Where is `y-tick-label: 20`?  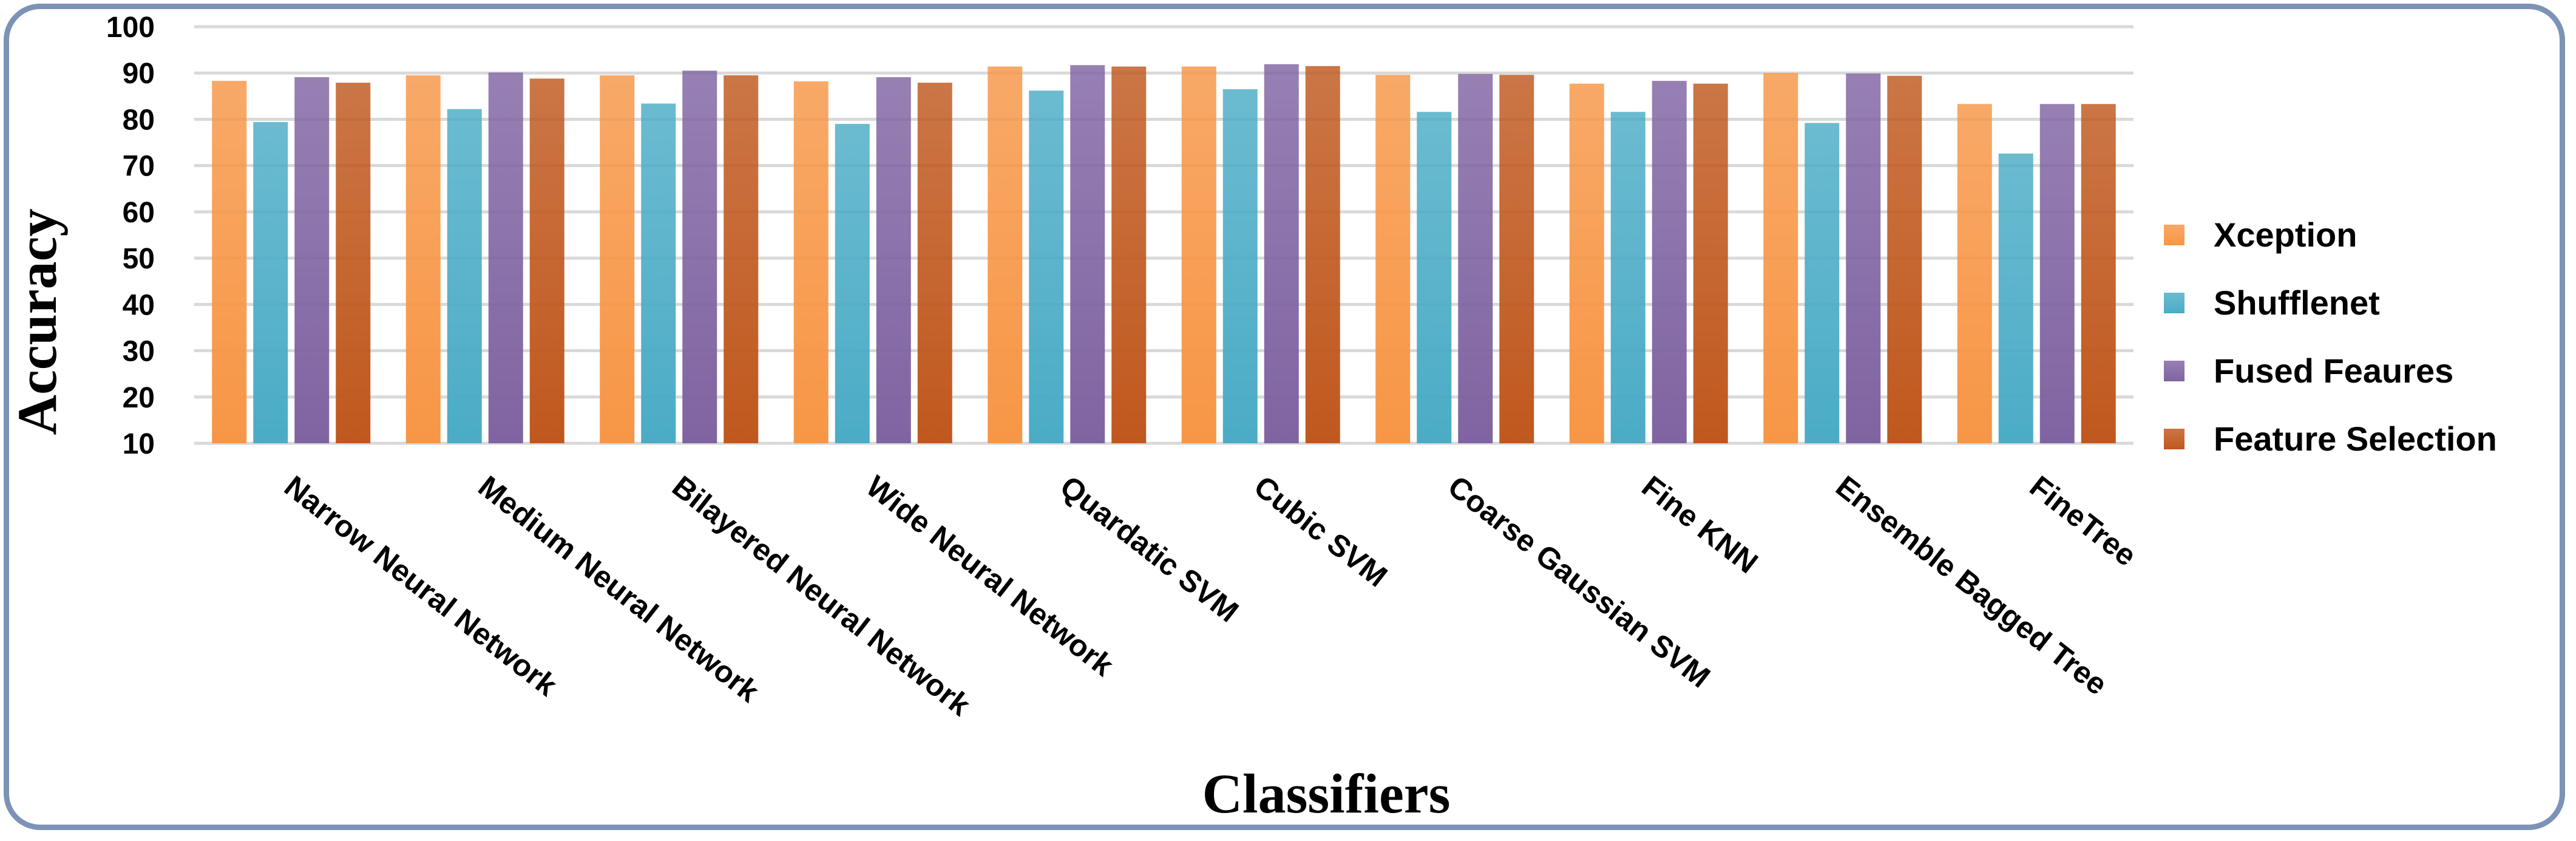
y-tick-label: 20 is located at coordinates (139, 398).